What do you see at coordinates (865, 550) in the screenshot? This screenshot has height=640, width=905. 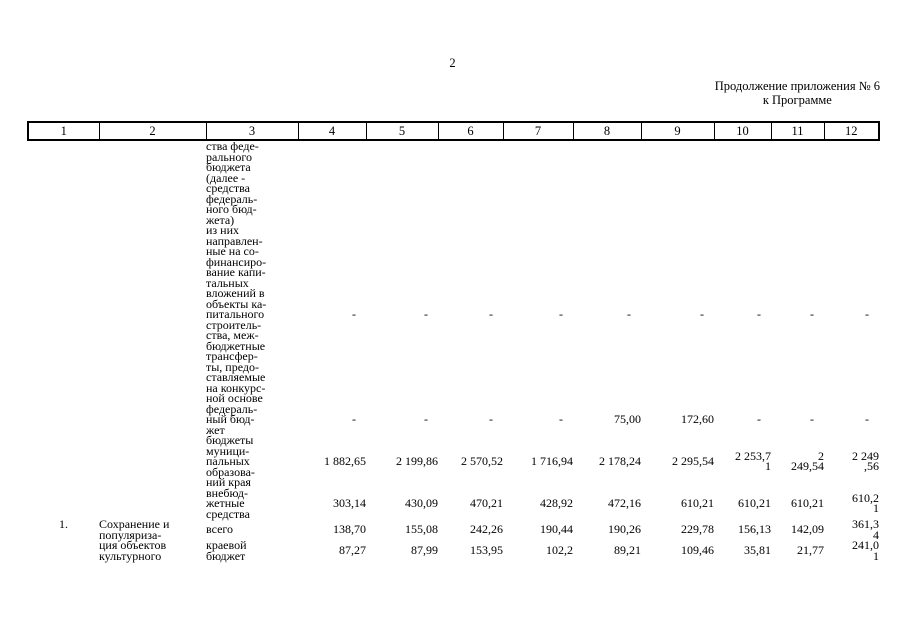 I see `value-cell: 241,0 1` at bounding box center [865, 550].